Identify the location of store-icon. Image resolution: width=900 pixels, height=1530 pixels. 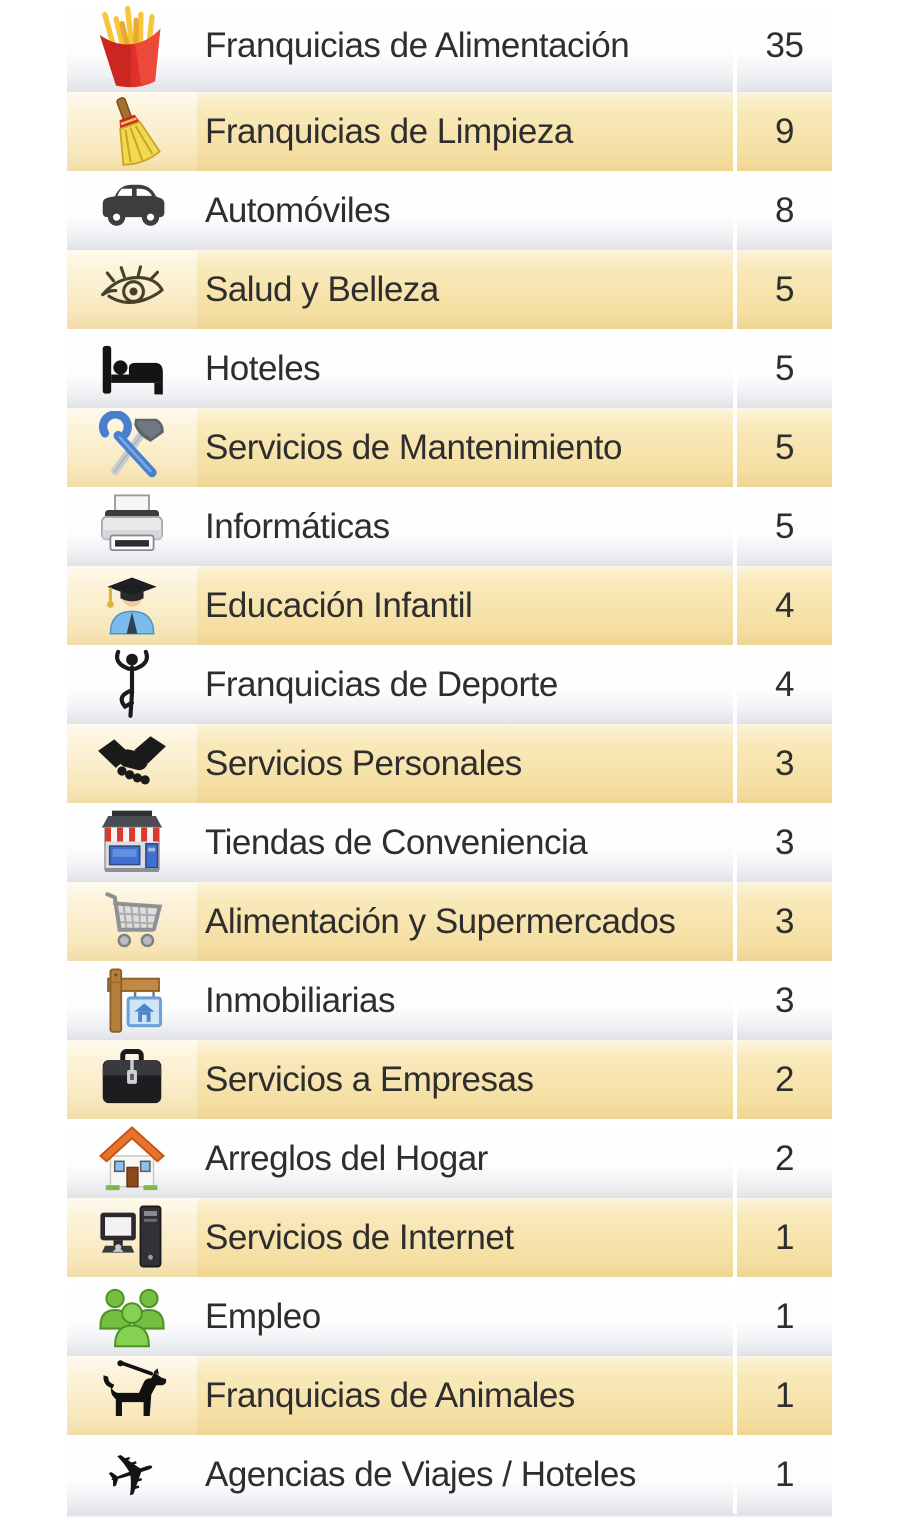
(132, 842).